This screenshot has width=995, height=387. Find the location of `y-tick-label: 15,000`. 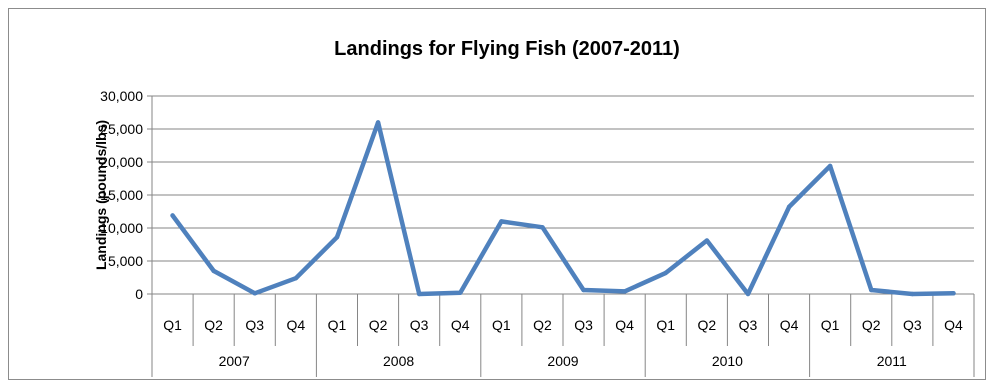

y-tick-label: 15,000 is located at coordinates (121, 195).